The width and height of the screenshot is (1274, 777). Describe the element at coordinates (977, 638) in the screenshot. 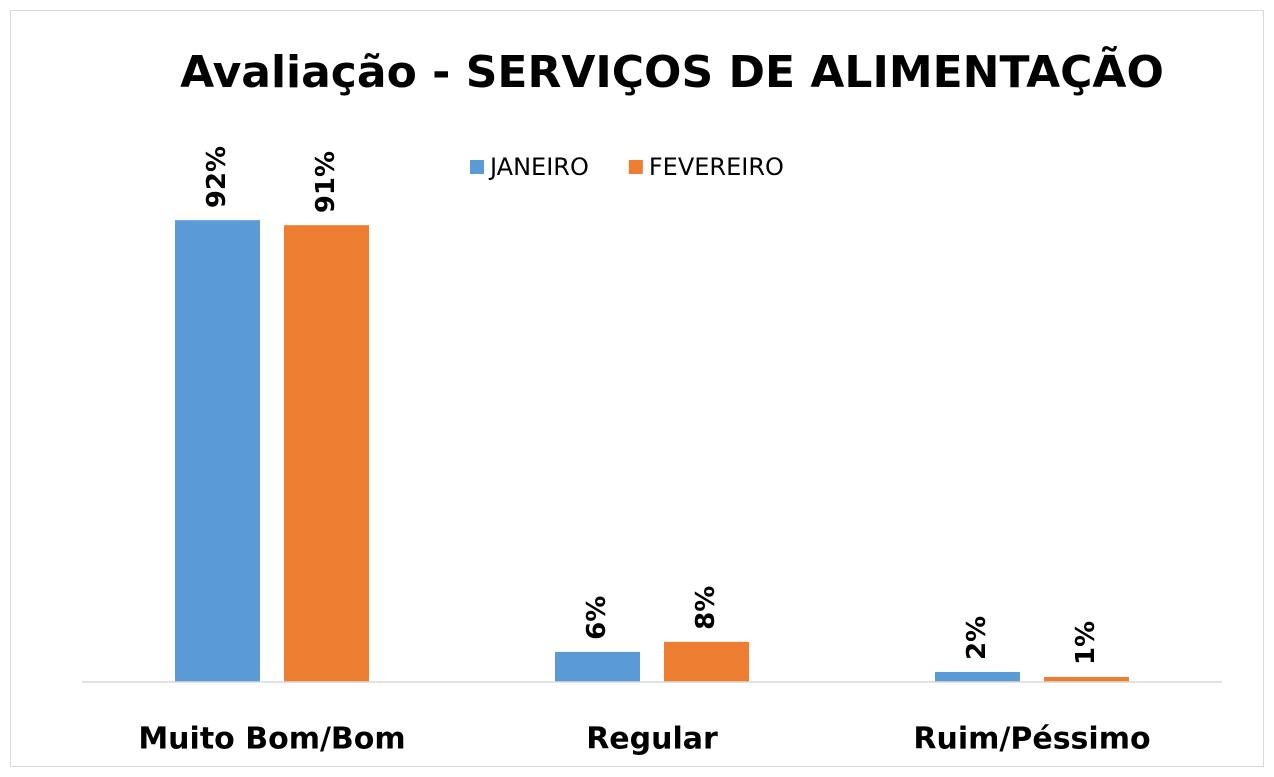

I see `data-label: 2%` at that location.